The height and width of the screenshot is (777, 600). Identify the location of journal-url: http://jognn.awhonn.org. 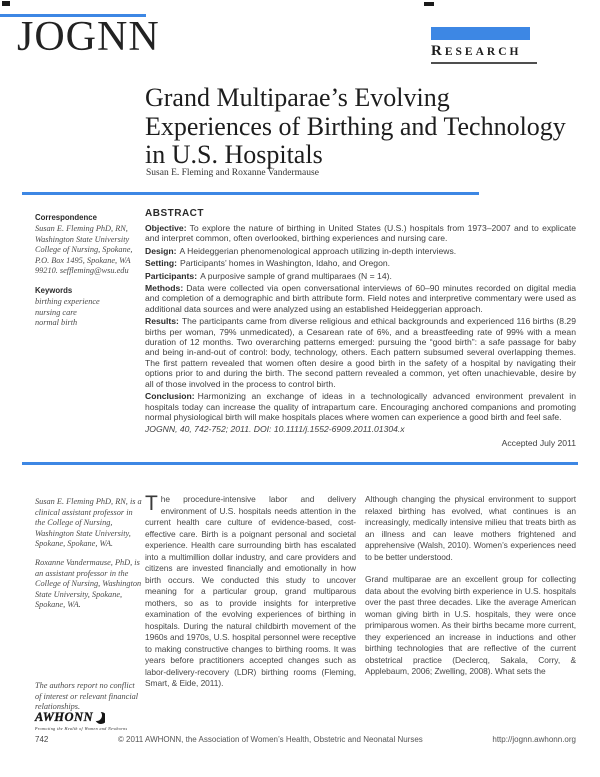
(534, 739).